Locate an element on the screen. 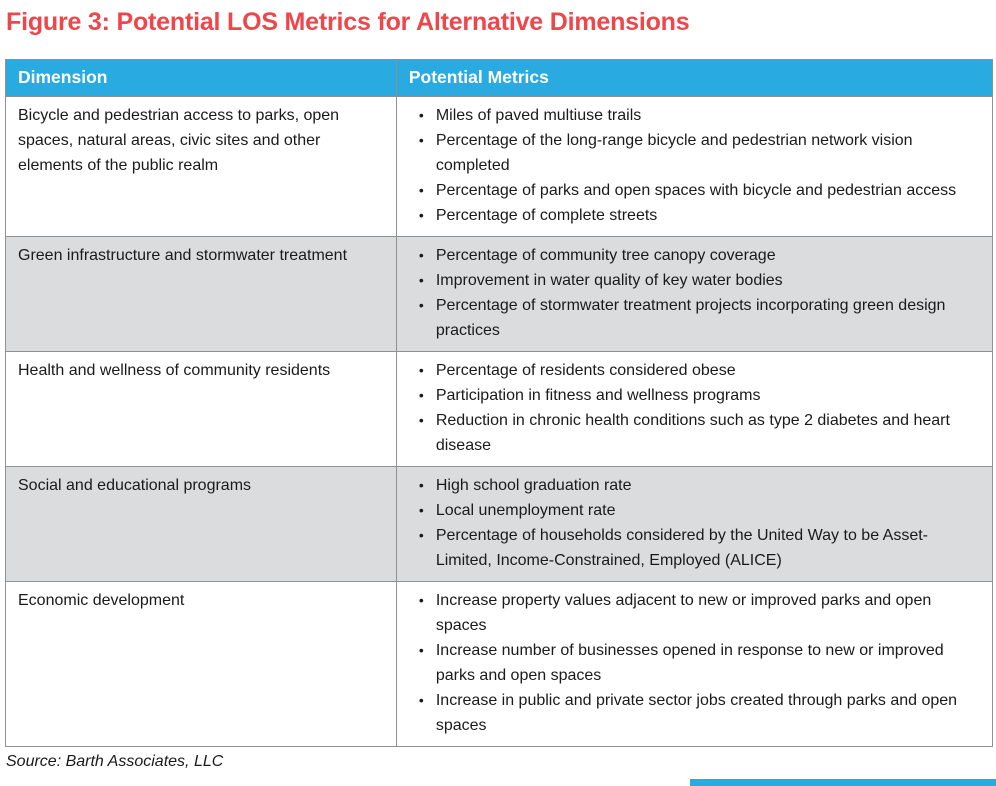  column-header-dimension: Dimension is located at coordinates (201, 78).